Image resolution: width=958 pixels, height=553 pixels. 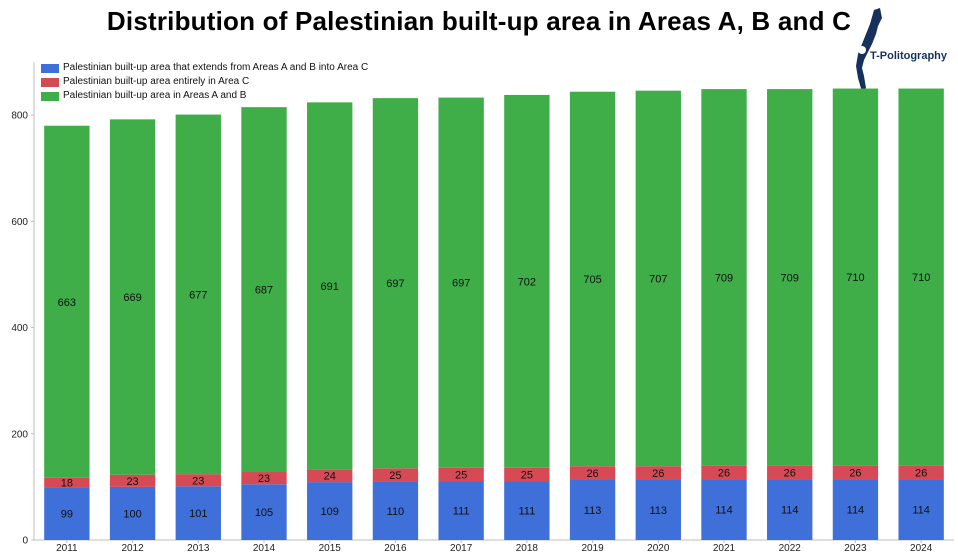 I want to click on data-label: 663, so click(x=67, y=303).